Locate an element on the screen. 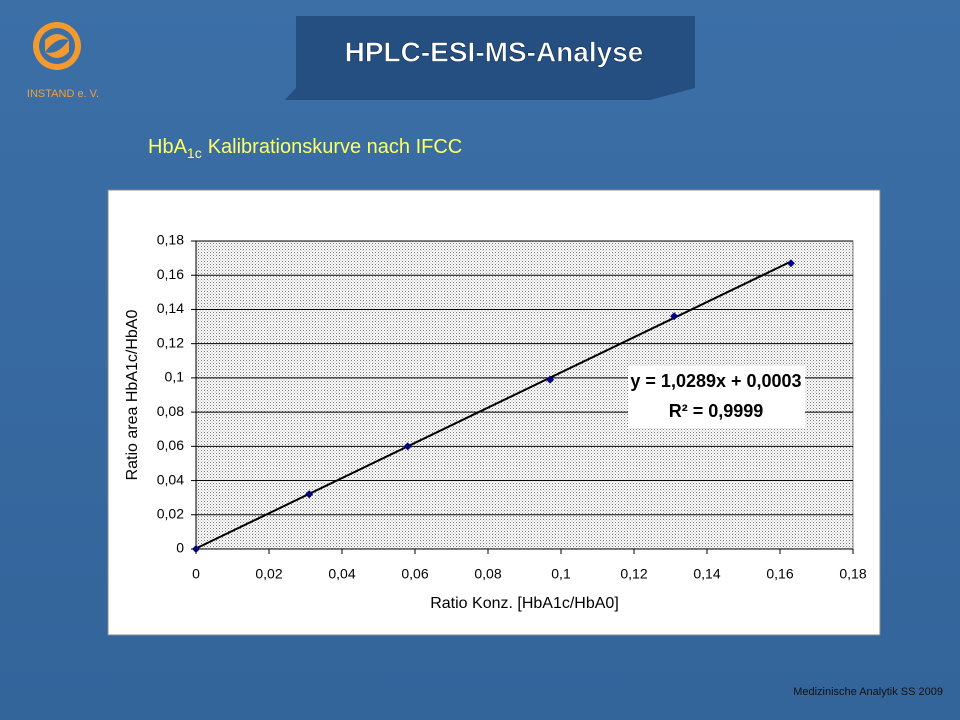  subtitle-base: HbA is located at coordinates (168, 147).